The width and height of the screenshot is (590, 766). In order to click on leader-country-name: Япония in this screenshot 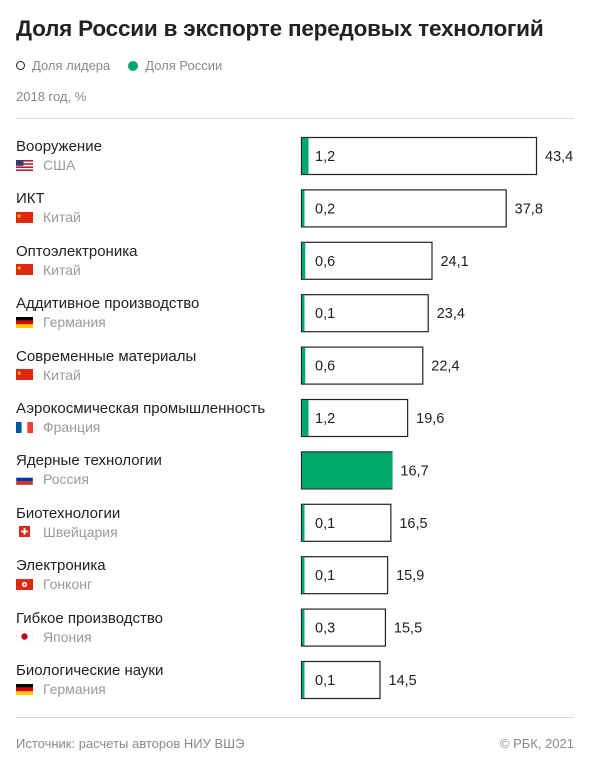, I will do `click(67, 636)`.